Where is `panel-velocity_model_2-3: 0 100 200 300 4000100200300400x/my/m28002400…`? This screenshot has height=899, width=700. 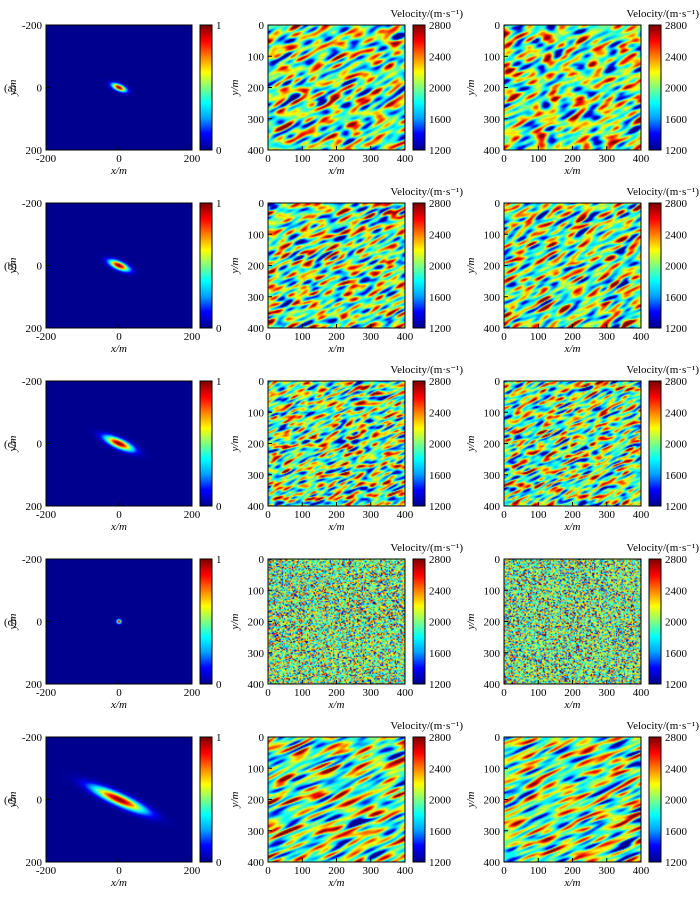 panel-velocity_model_2-3: 0 100 200 300 4000100200300400x/my/m28002400… is located at coordinates (582, 626).